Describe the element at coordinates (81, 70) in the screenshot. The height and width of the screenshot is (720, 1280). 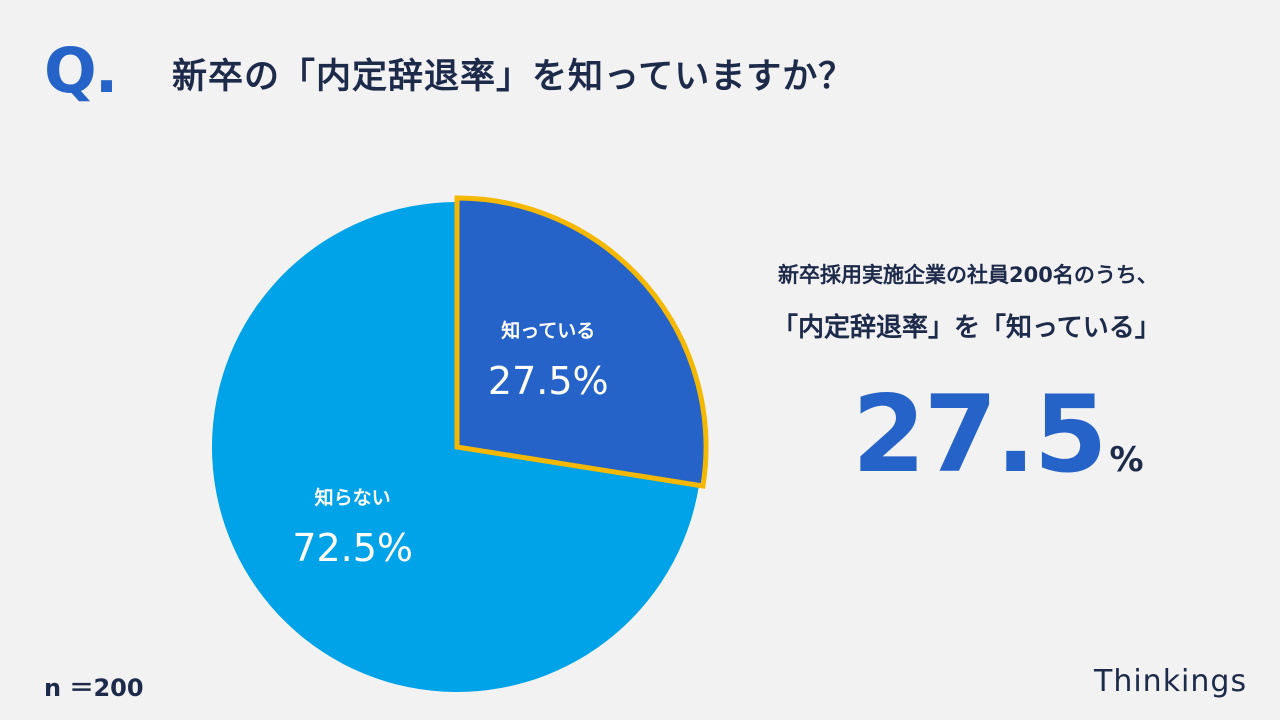
I see `question-mark-label: Q.` at that location.